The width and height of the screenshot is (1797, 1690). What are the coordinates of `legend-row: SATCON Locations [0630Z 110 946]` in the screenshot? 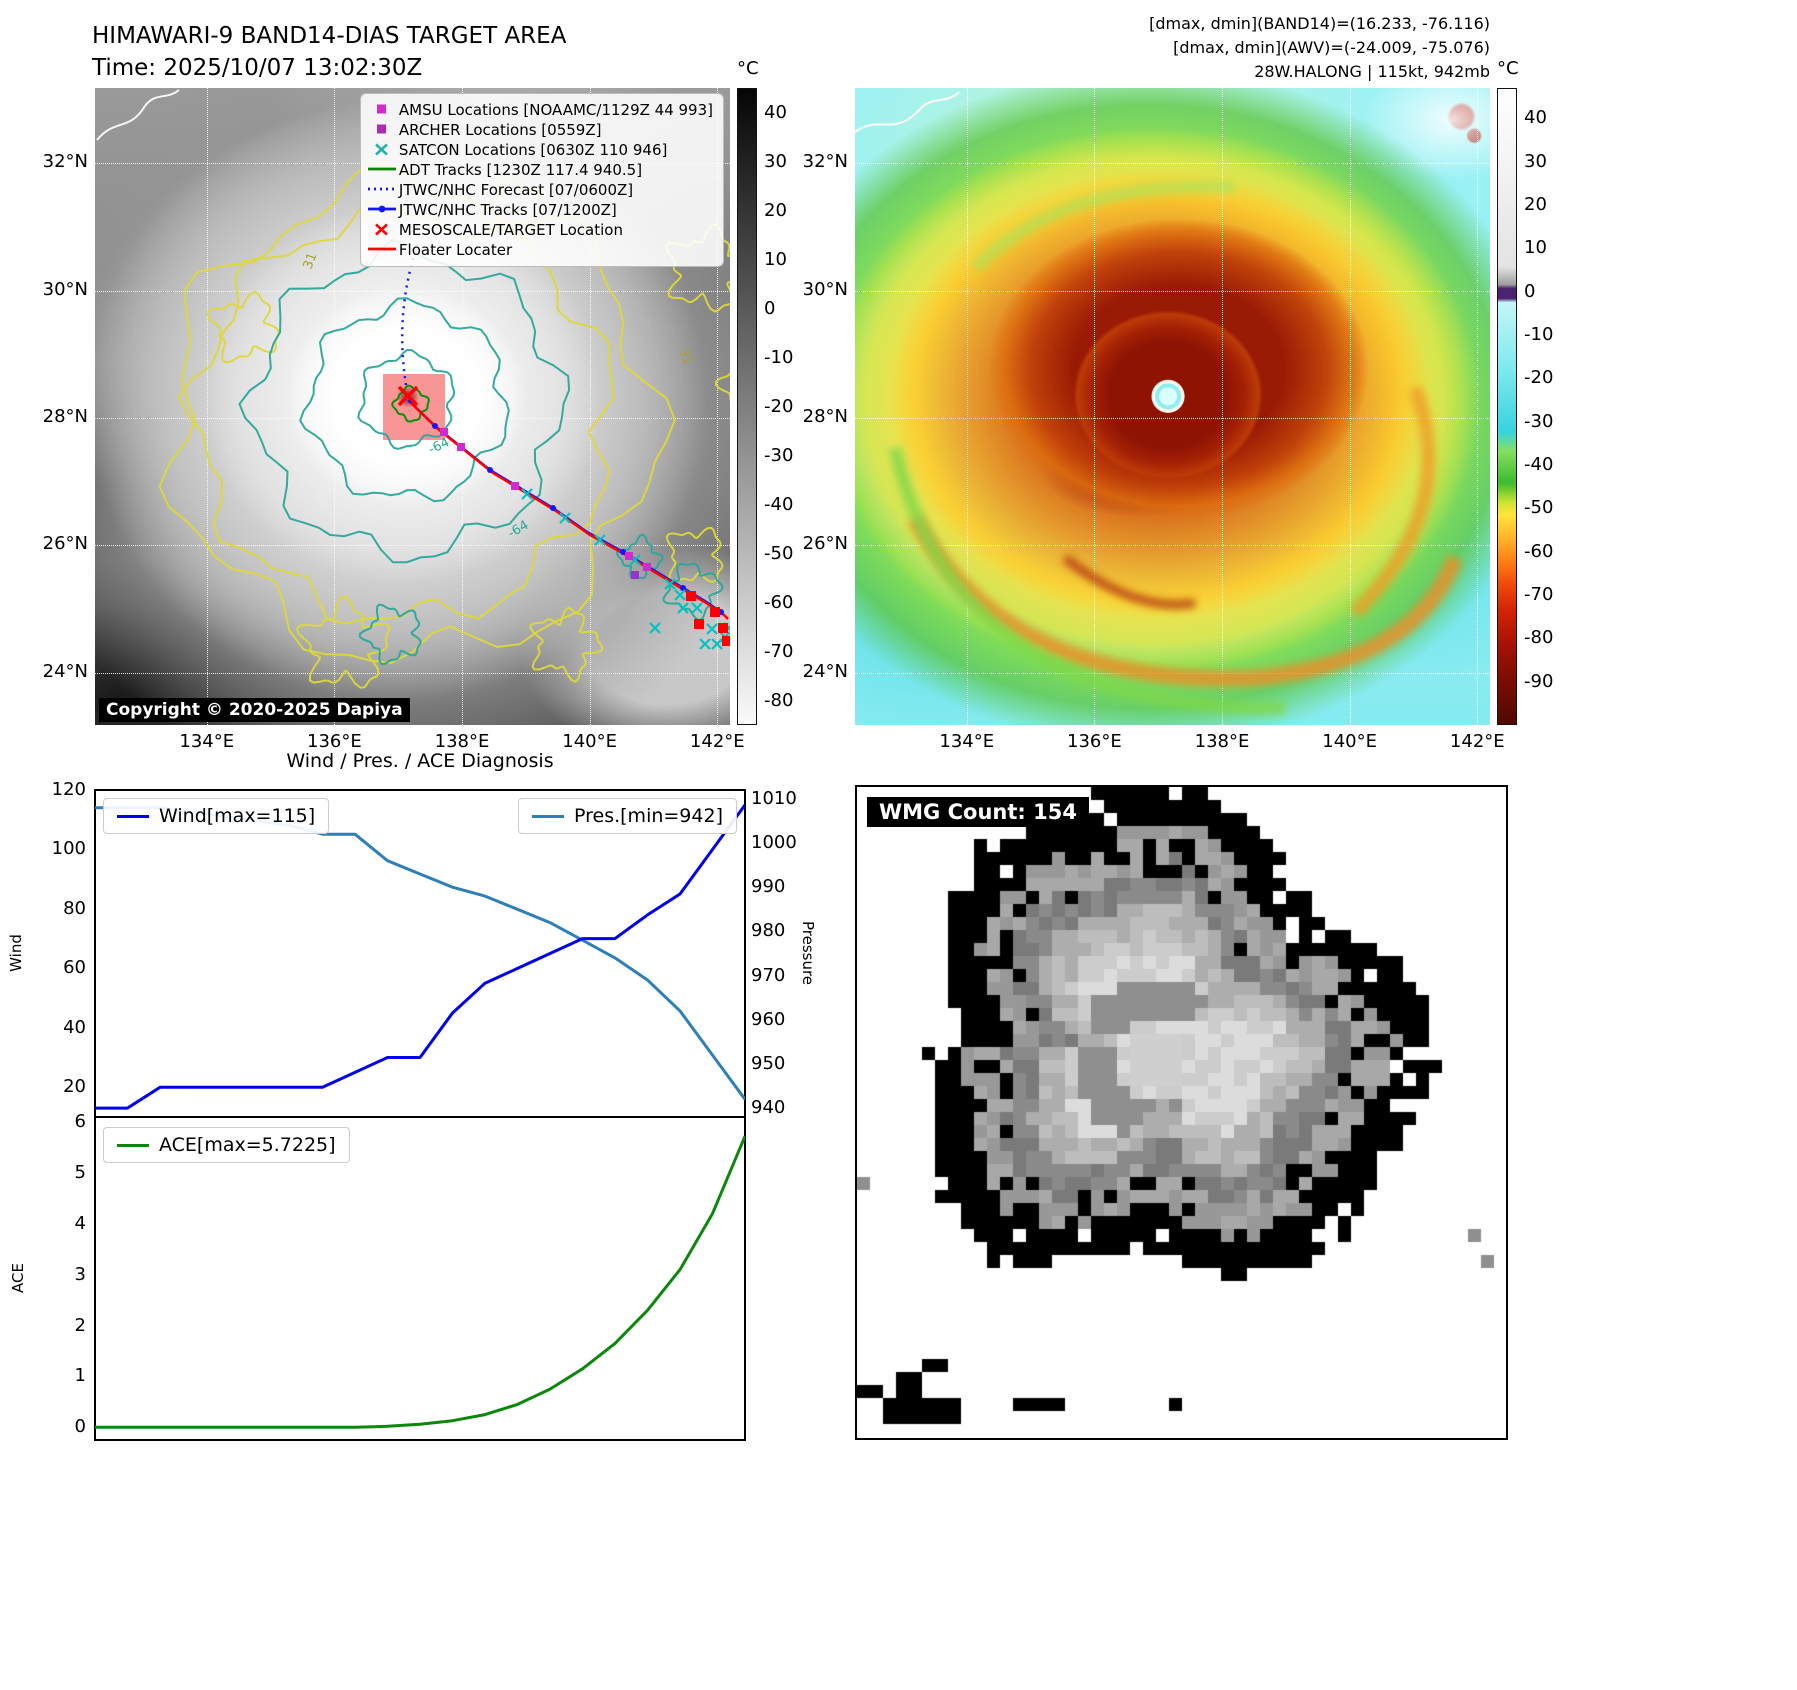 It's located at (539, 150).